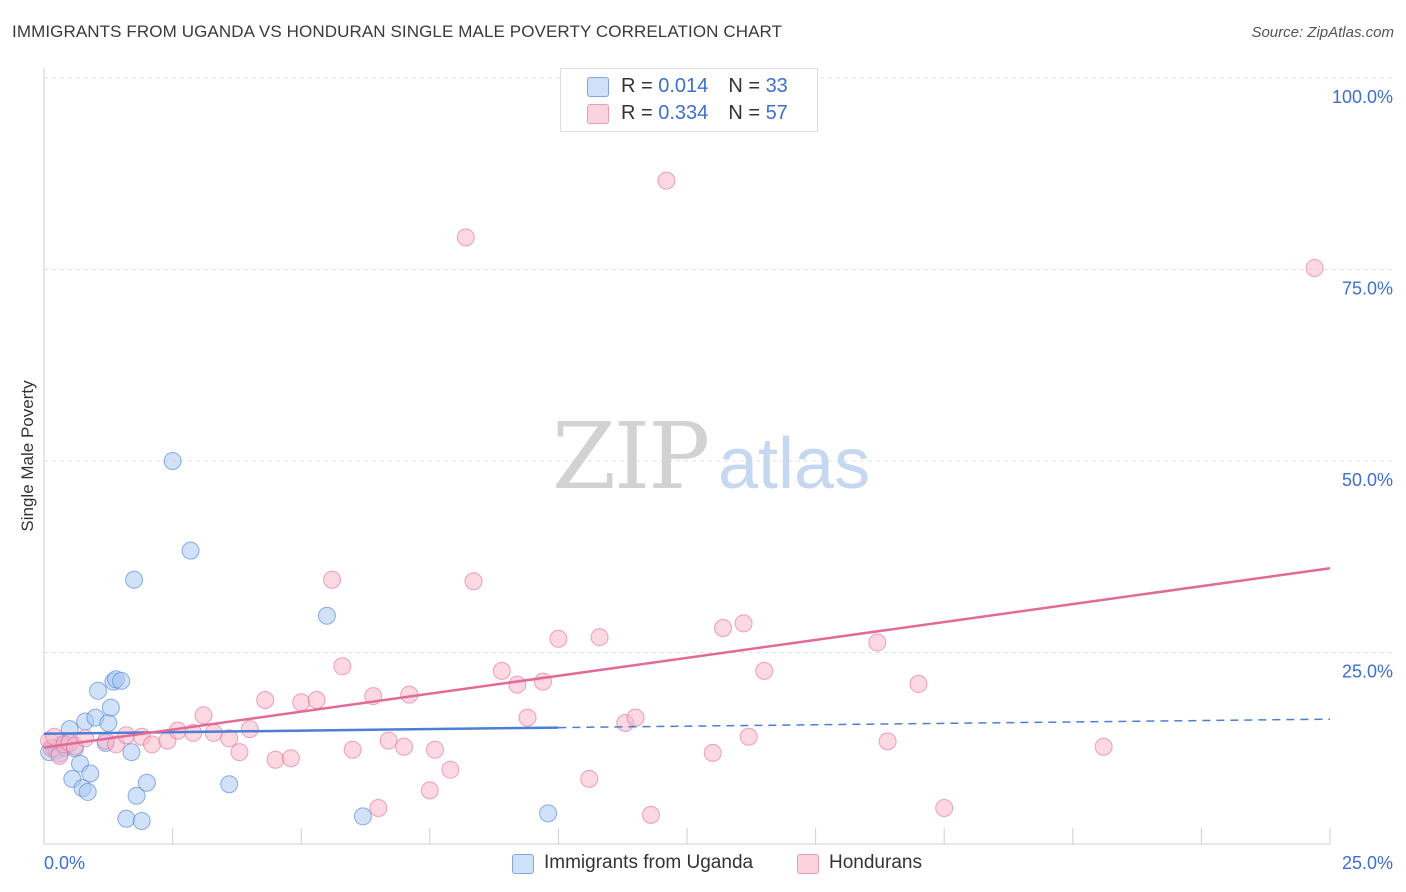  What do you see at coordinates (649, 862) in the screenshot?
I see `legend-label-uganda: Immigrants from Uganda` at bounding box center [649, 862].